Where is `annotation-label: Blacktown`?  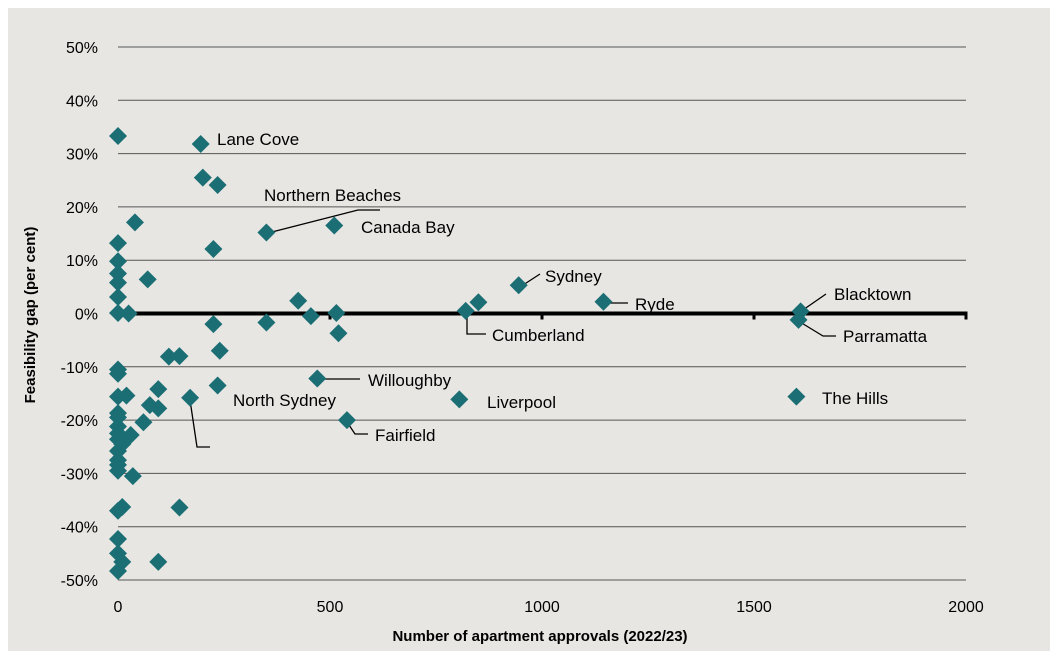
annotation-label: Blacktown is located at coordinates (872, 294).